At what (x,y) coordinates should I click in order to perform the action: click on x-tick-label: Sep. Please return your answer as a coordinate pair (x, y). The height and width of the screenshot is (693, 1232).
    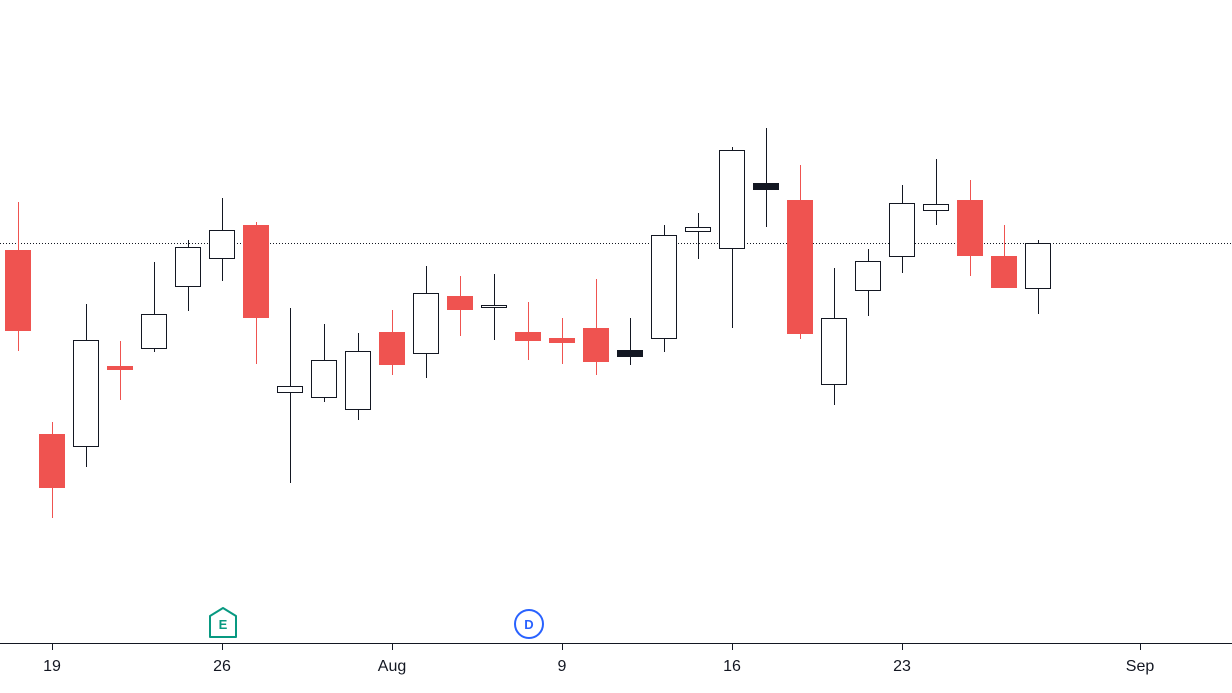
    Looking at the image, I should click on (1140, 666).